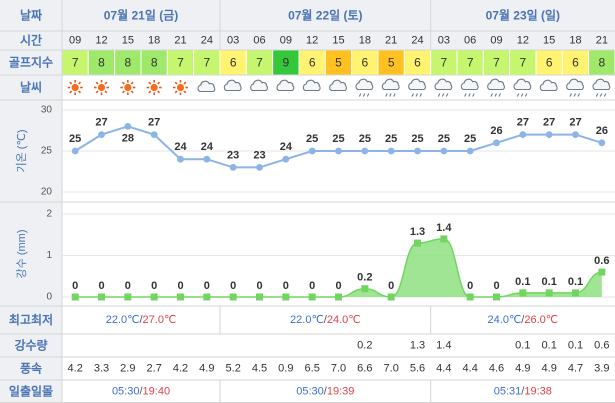  Describe the element at coordinates (233, 41) in the screenshot. I see `time-cell: 03` at that location.